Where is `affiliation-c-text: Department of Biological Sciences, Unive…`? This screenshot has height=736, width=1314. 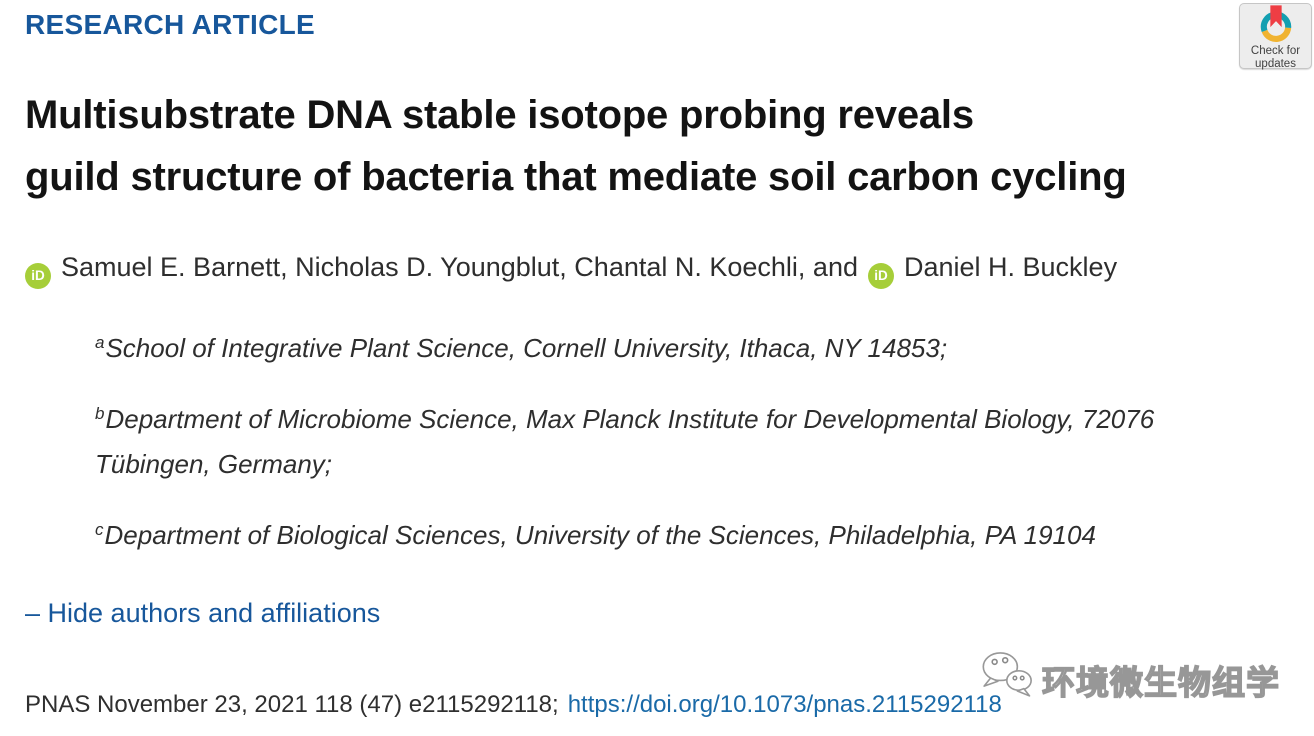 affiliation-c-text: Department of Biological Sciences, Unive… is located at coordinates (600, 535).